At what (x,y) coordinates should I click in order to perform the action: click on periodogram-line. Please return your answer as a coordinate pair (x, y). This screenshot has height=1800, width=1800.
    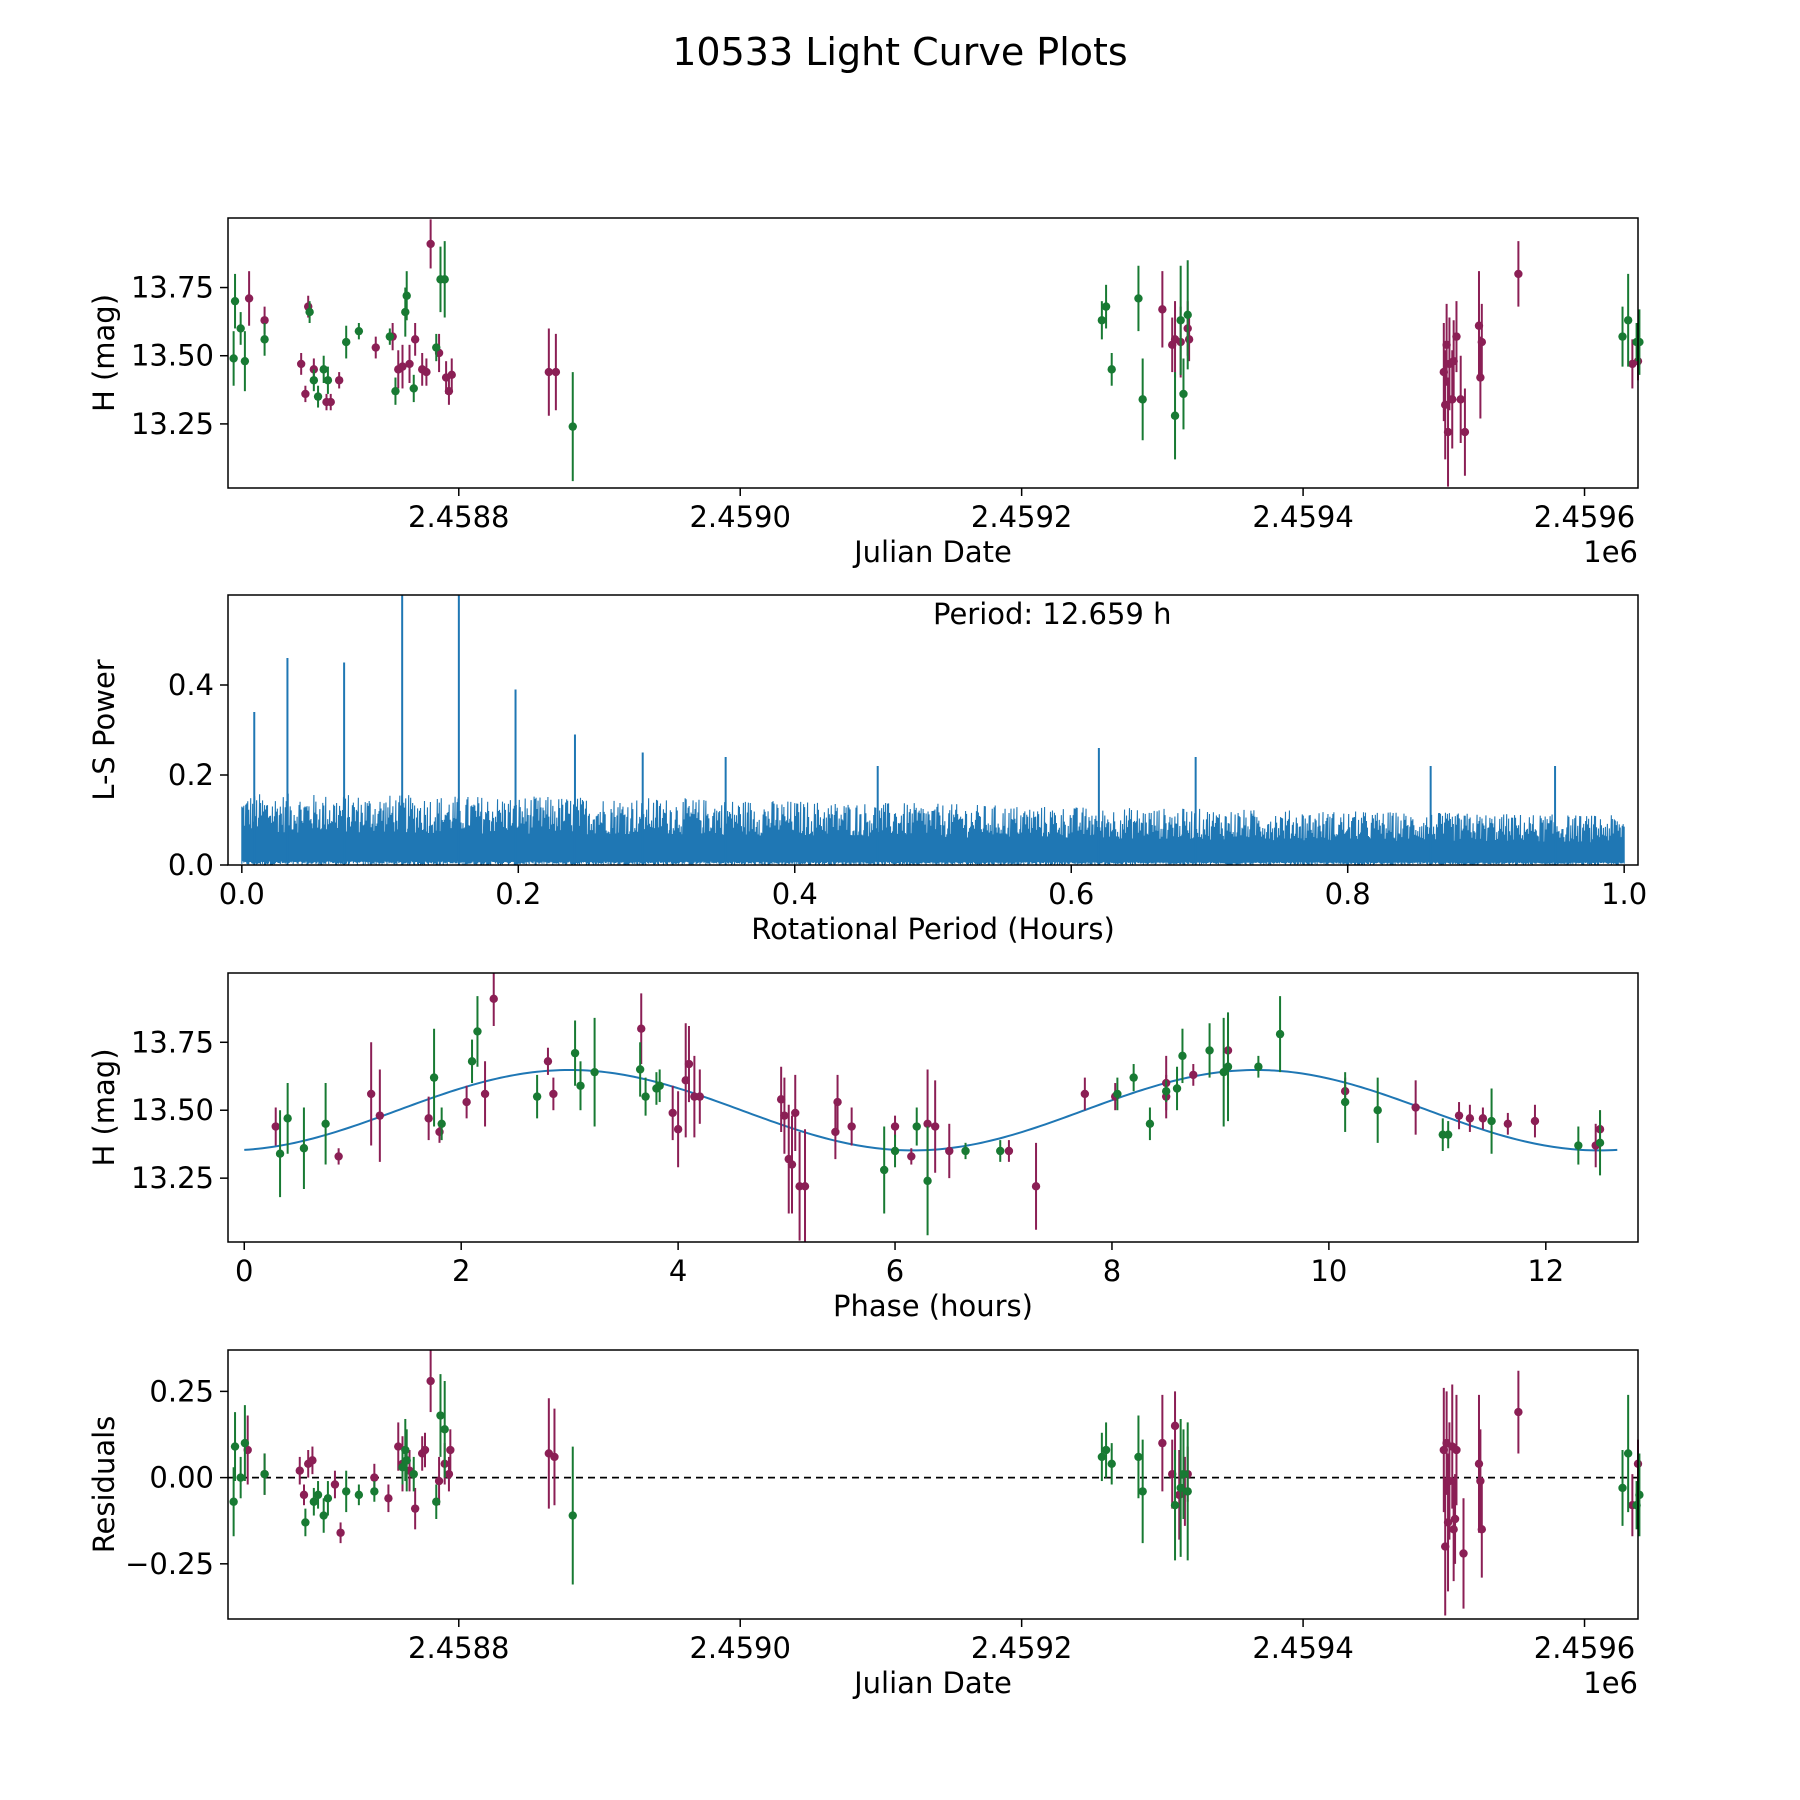
    Looking at the image, I should click on (933, 829).